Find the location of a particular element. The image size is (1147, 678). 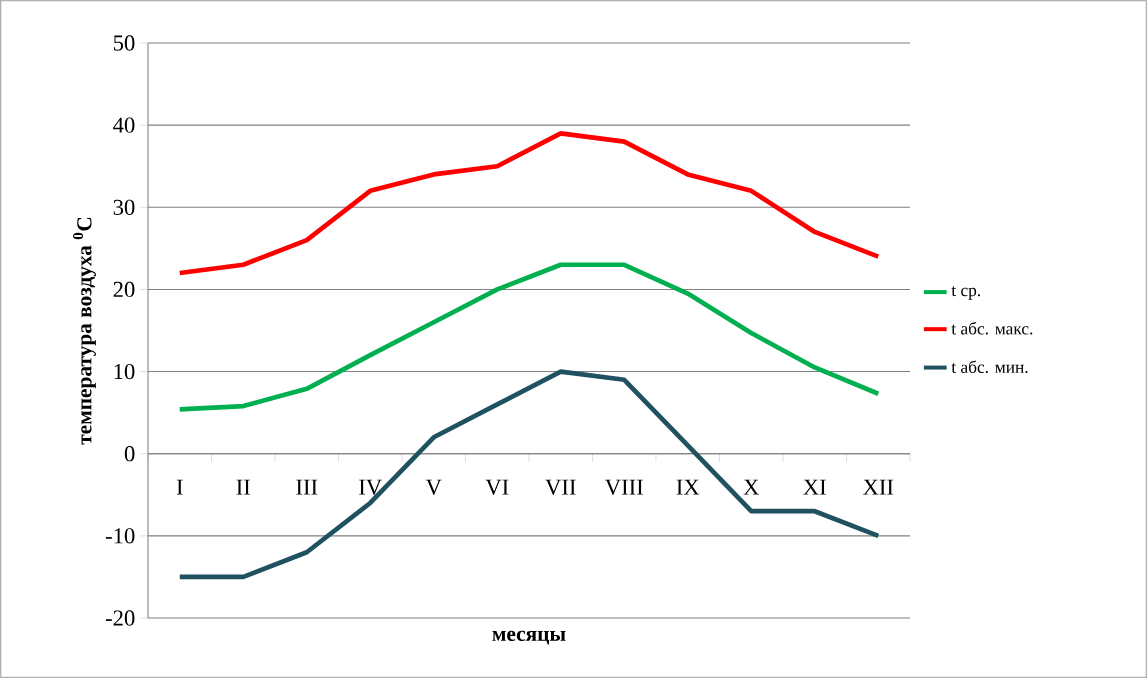

y-tick-label: 10 is located at coordinates (124, 371).